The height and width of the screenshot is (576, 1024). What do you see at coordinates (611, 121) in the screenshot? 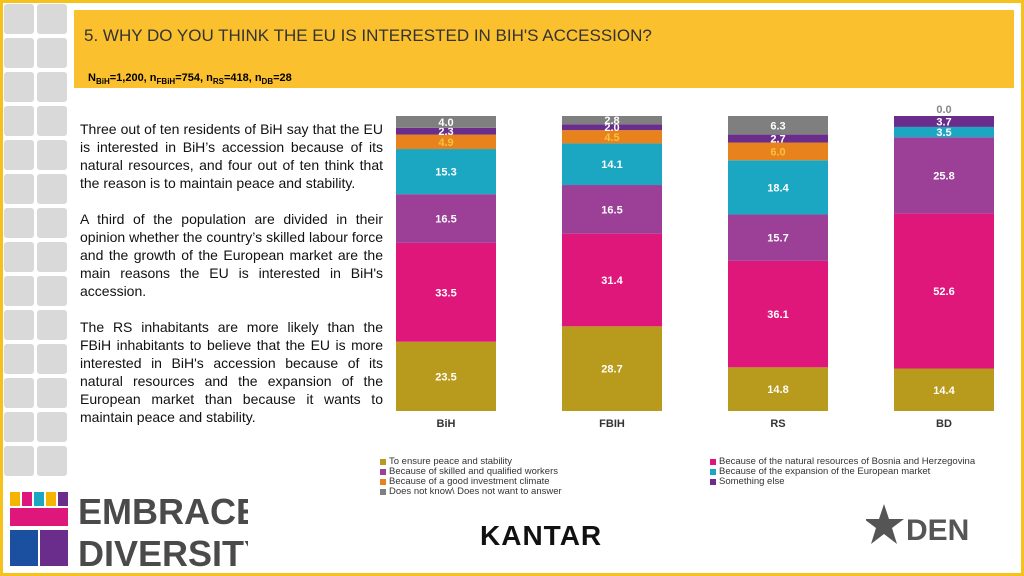
I see `data-label: 2.8` at bounding box center [611, 121].